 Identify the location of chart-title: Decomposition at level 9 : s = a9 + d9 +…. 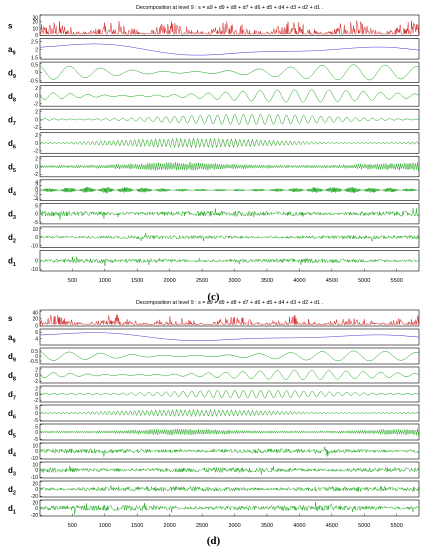
(229, 8).